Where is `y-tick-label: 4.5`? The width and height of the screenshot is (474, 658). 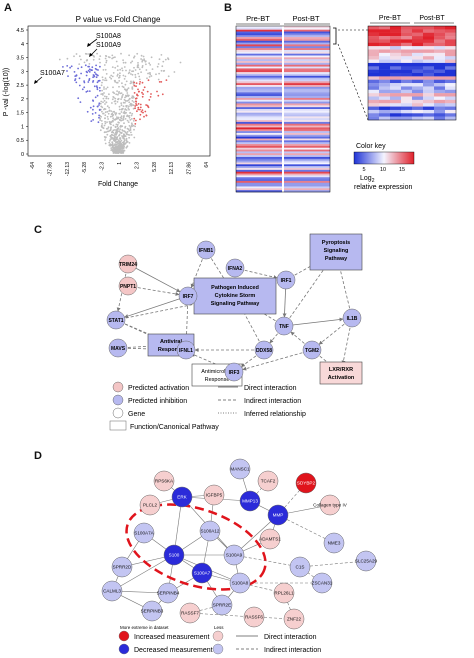
y-tick-label: 4.5 is located at coordinates (20, 31).